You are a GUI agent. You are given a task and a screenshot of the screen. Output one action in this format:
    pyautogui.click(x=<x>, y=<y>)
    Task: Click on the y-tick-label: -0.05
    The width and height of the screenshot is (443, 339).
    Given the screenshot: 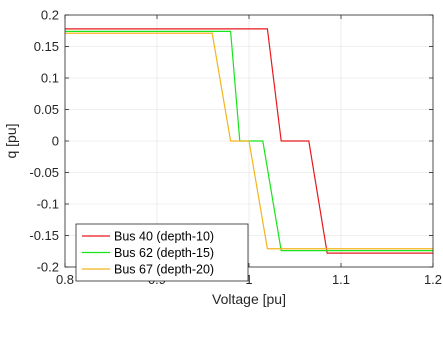 What is the action you would take?
    pyautogui.click(x=44, y=172)
    